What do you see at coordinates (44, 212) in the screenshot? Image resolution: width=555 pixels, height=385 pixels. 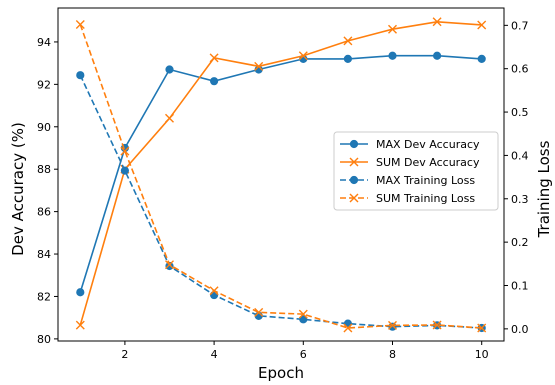 I see `y-tick-label-left: 86` at bounding box center [44, 212].